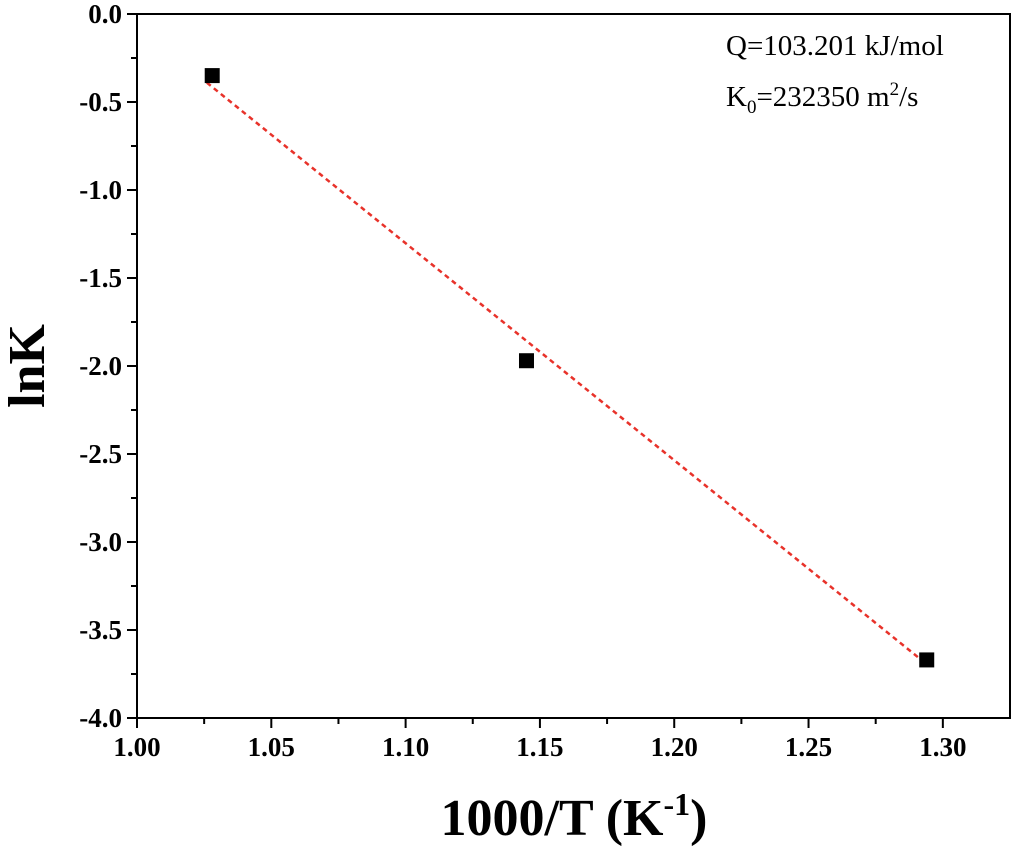 This screenshot has height=849, width=1014. I want to click on annotation-activation-energy: Q=103.201 kJ/mol, so click(835, 46).